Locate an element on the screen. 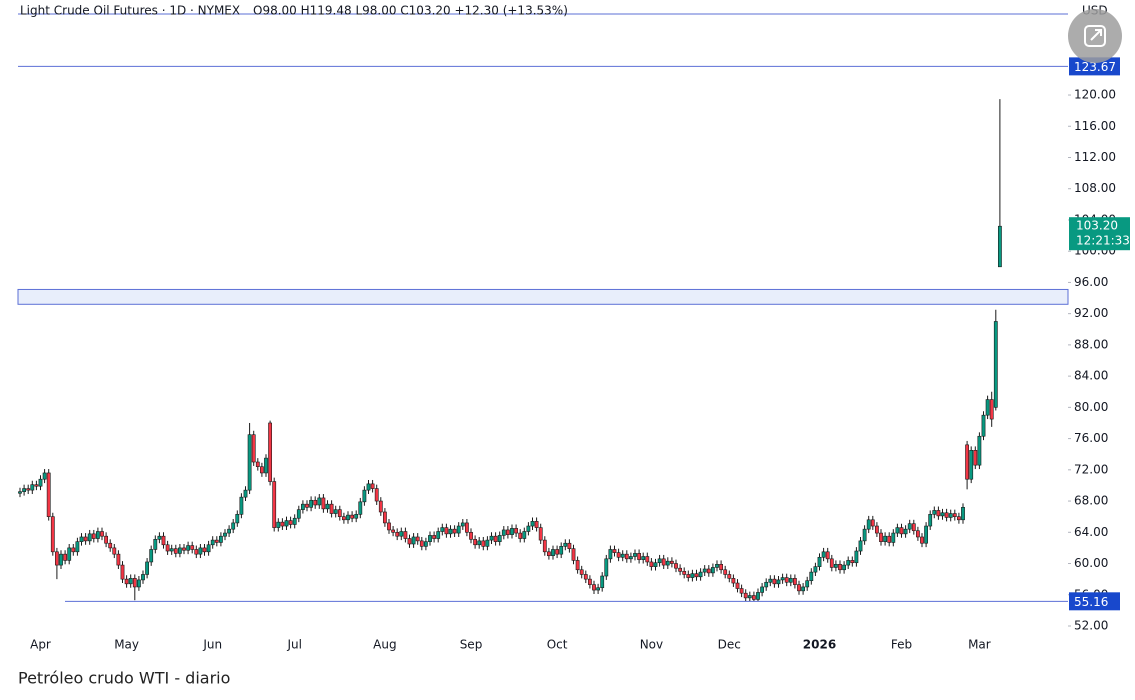 The height and width of the screenshot is (700, 1135). y-tick-label: 60.00 is located at coordinates (1091, 563).